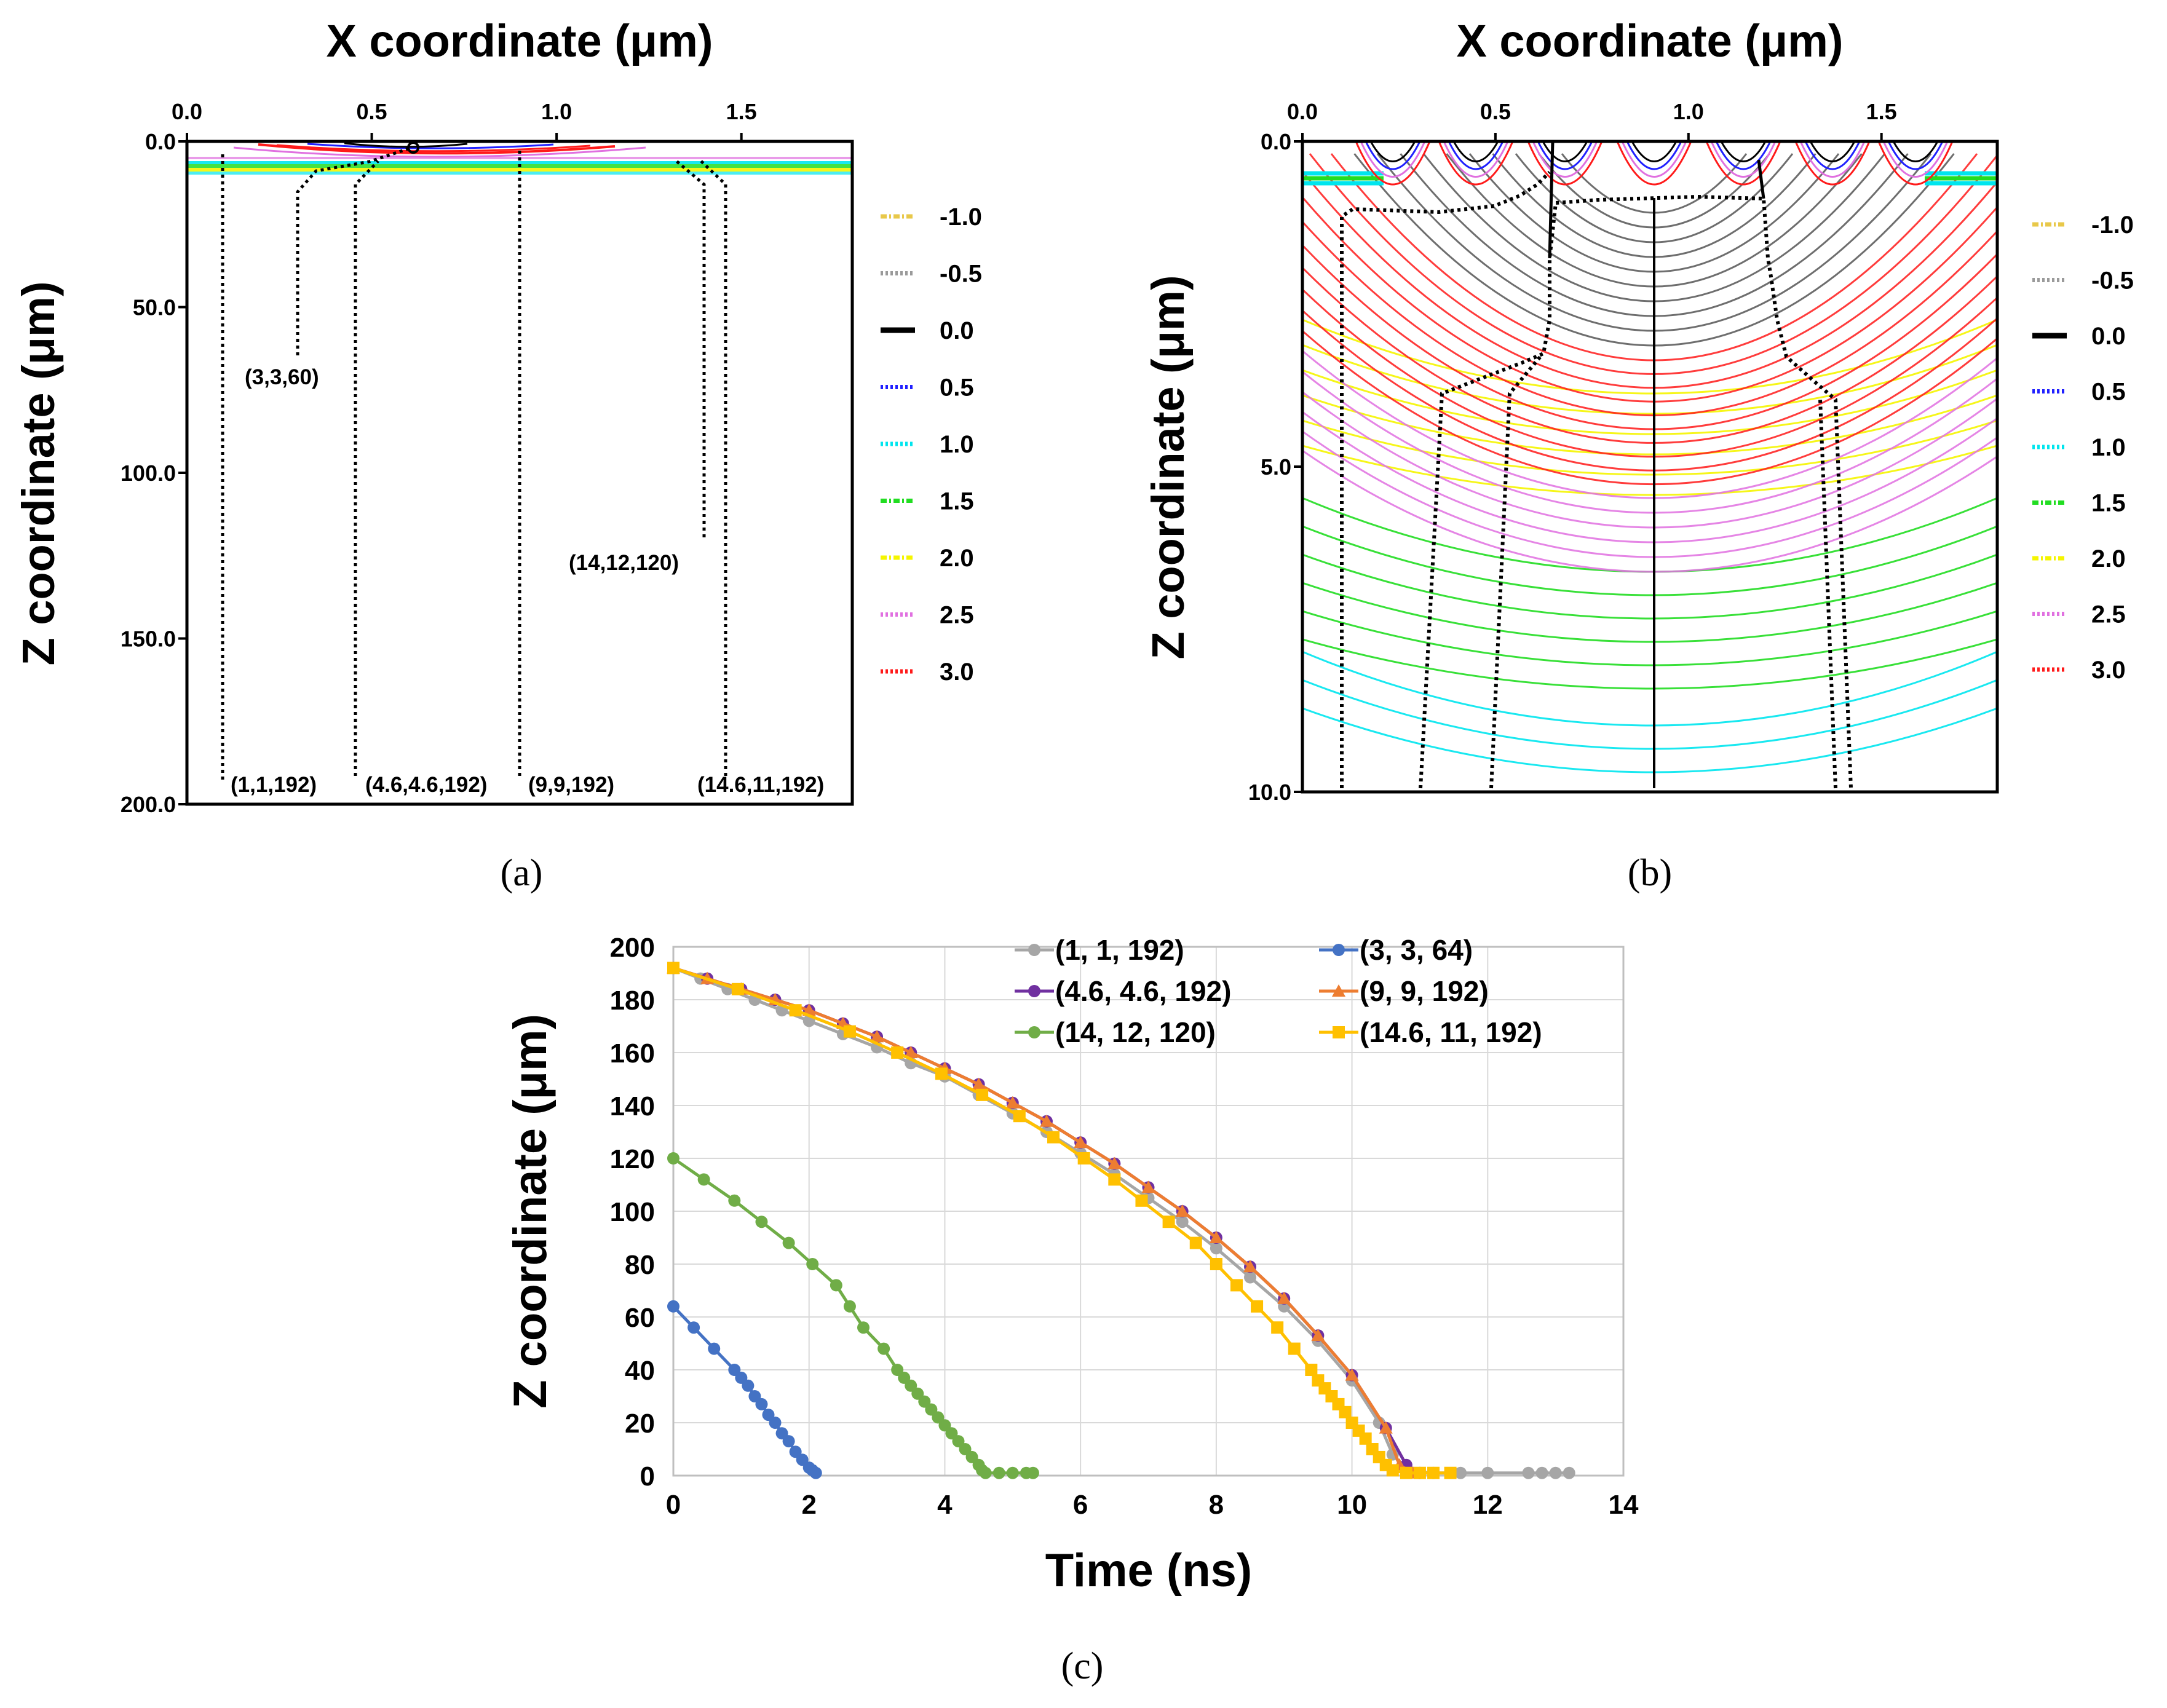 This screenshot has height=1708, width=2167. What do you see at coordinates (1451, 1032) in the screenshot?
I see `panel-c-legend-label-5: (14.6, 11, 192)` at bounding box center [1451, 1032].